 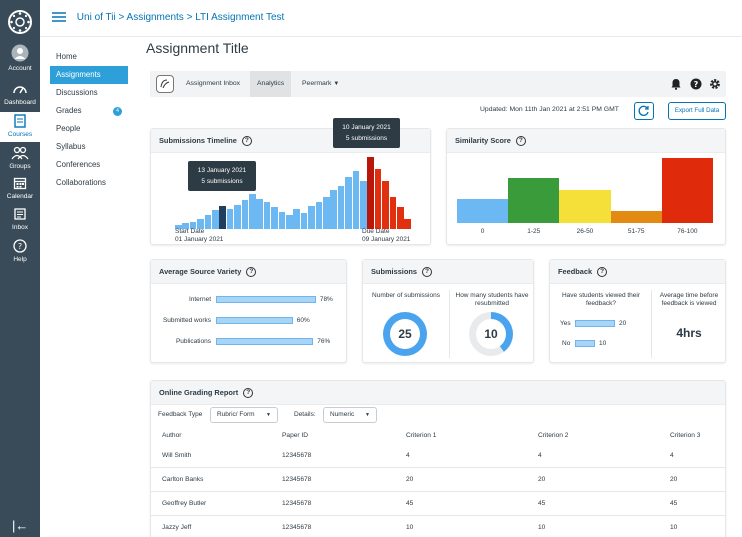 I want to click on table-row: Carlton Banks 12345678 20 20 20, so click(x=438, y=480).